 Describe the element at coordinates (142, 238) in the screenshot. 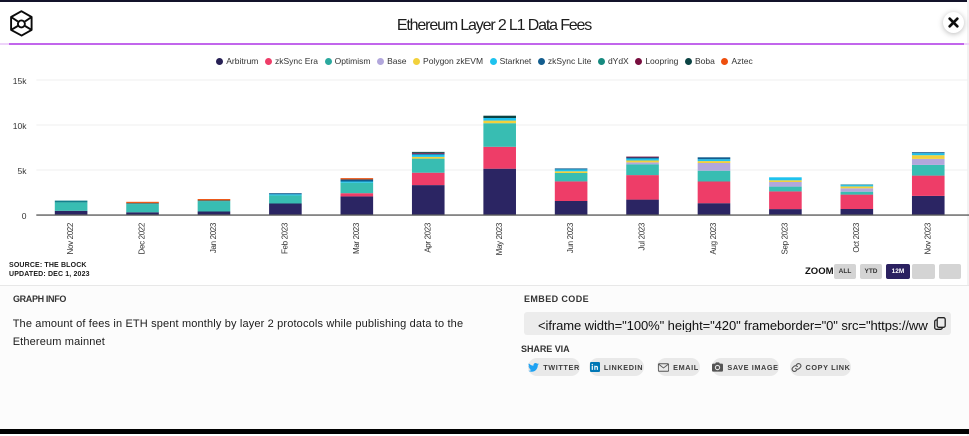

I see `svg-text: Dec 2022` at that location.